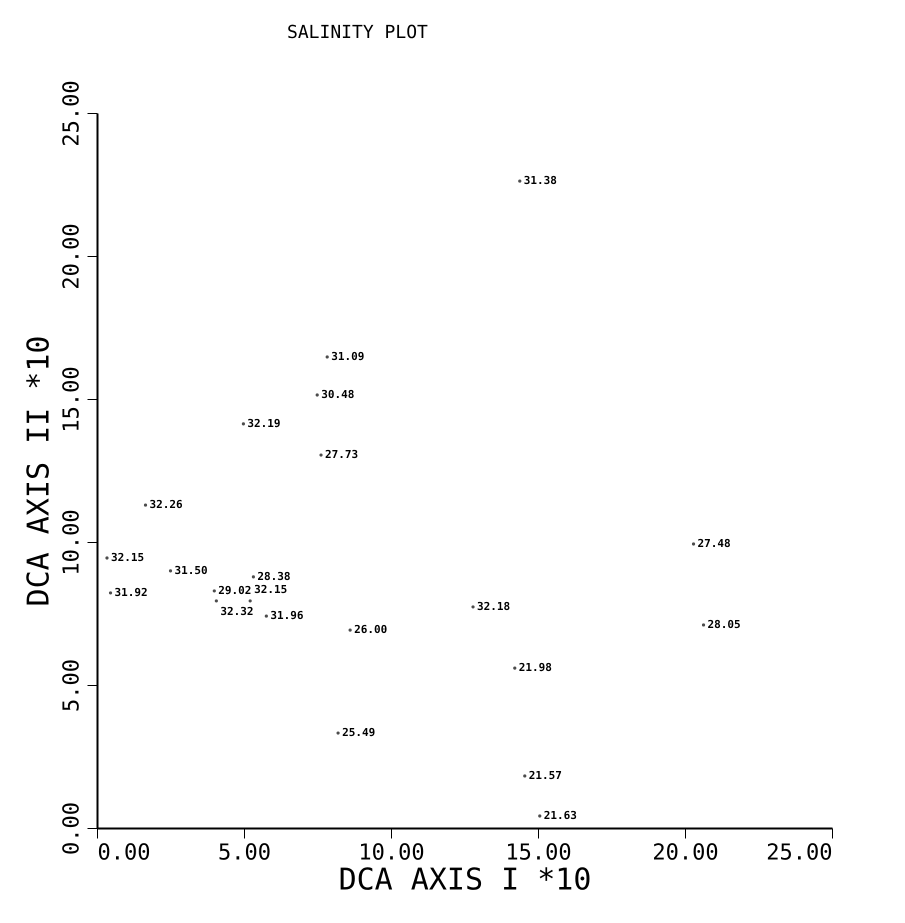  Describe the element at coordinates (72, 685) in the screenshot. I see `y-tick-label: 5.00` at that location.